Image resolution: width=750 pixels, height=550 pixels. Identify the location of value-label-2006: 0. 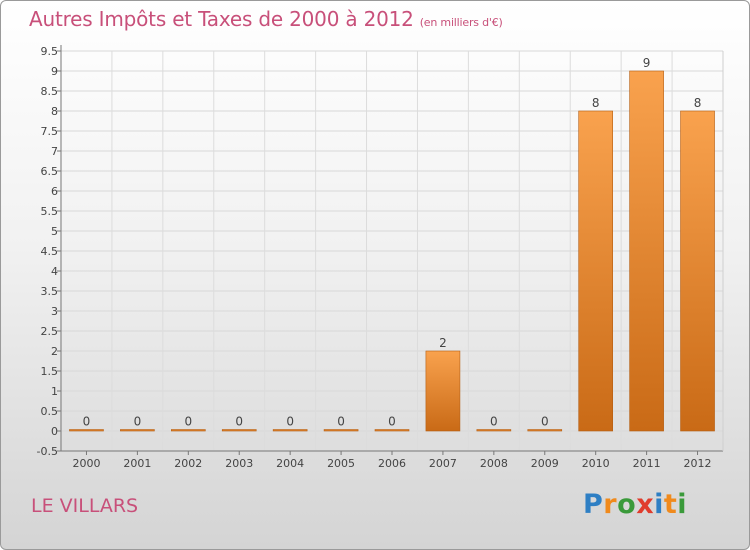
(392, 422).